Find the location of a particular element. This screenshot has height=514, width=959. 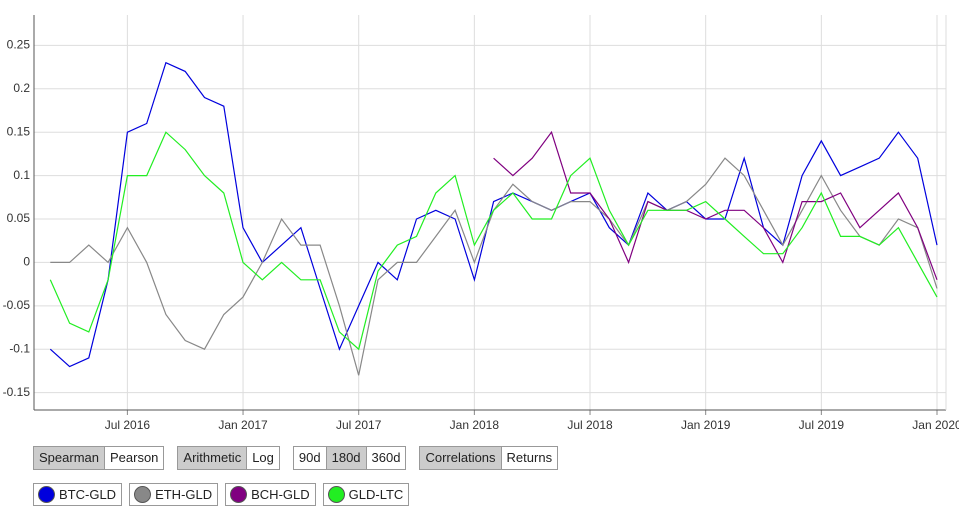

button-group: 90d 180d 360d is located at coordinates (349, 458).